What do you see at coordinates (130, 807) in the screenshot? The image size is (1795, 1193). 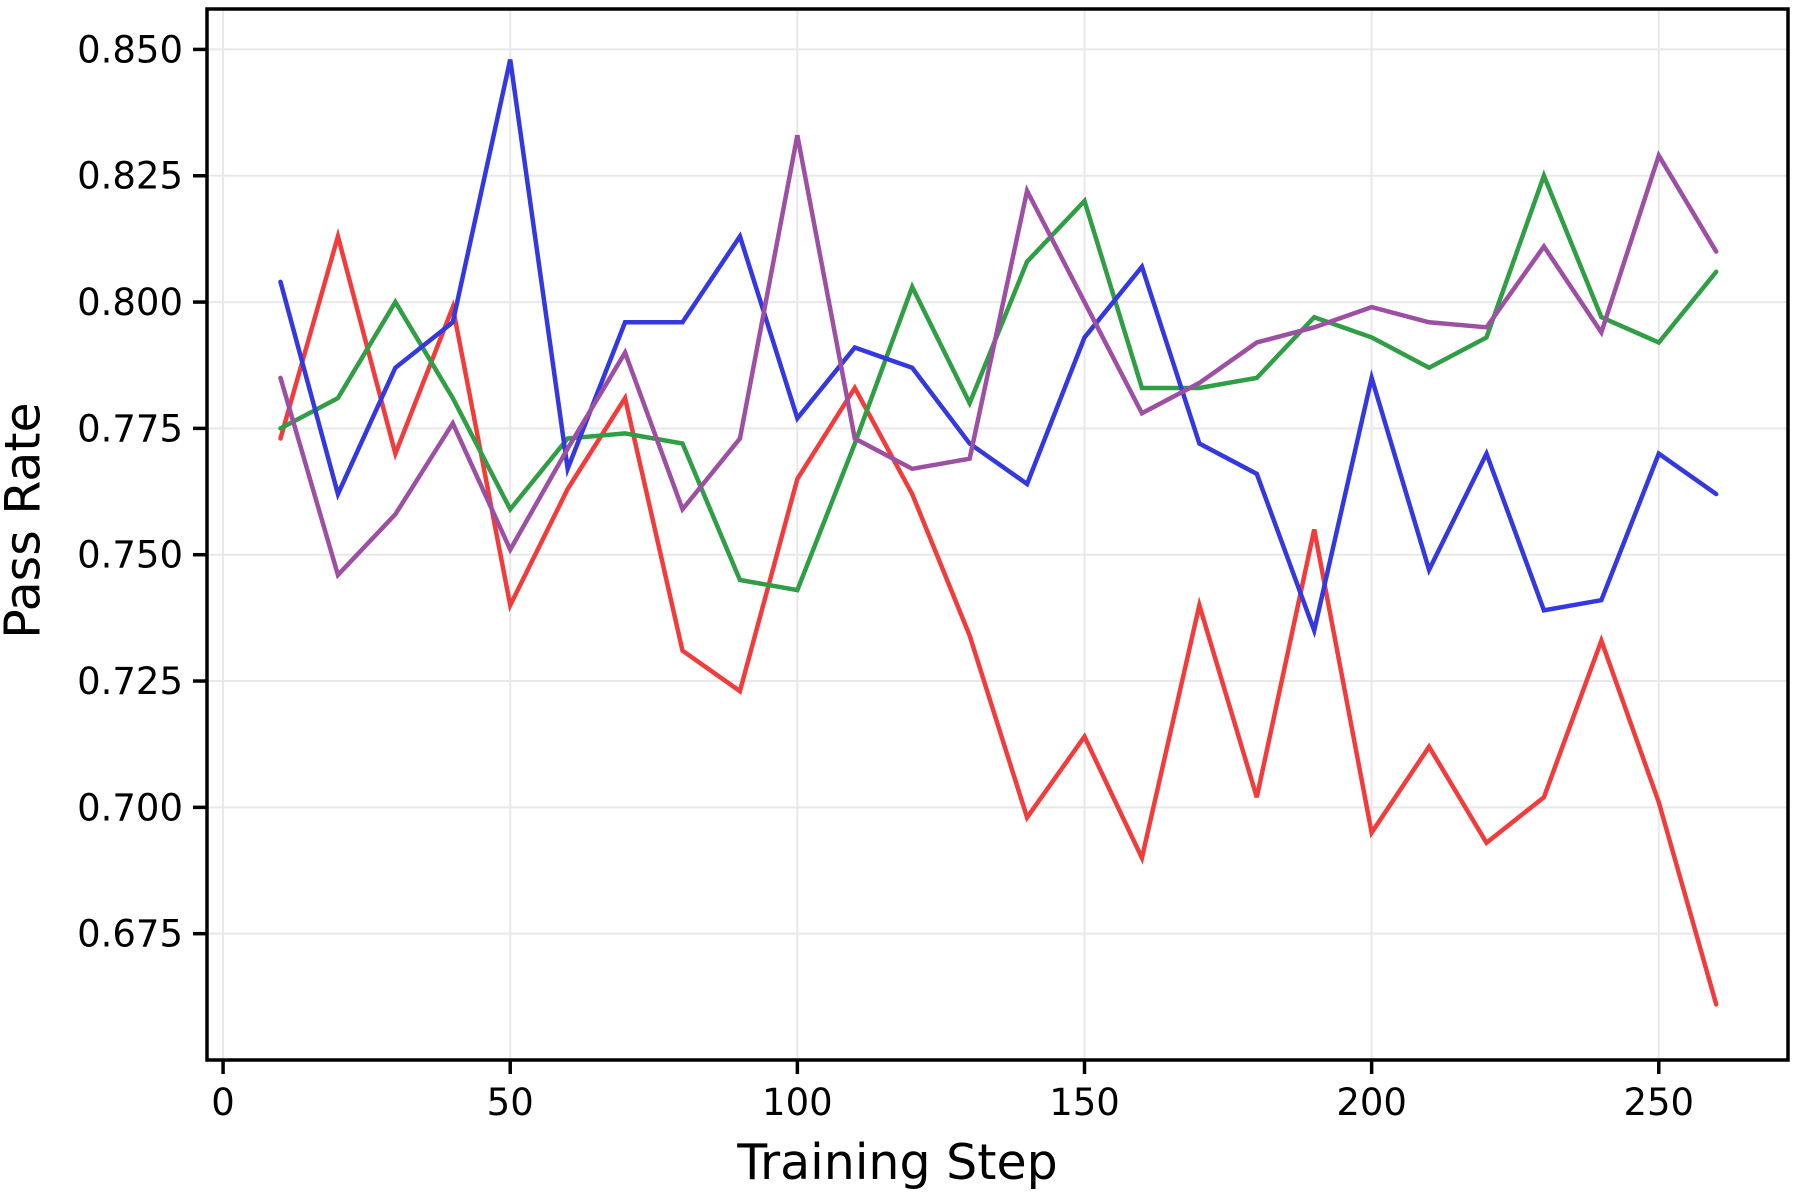 I see `y-tick-label: 0.700` at bounding box center [130, 807].